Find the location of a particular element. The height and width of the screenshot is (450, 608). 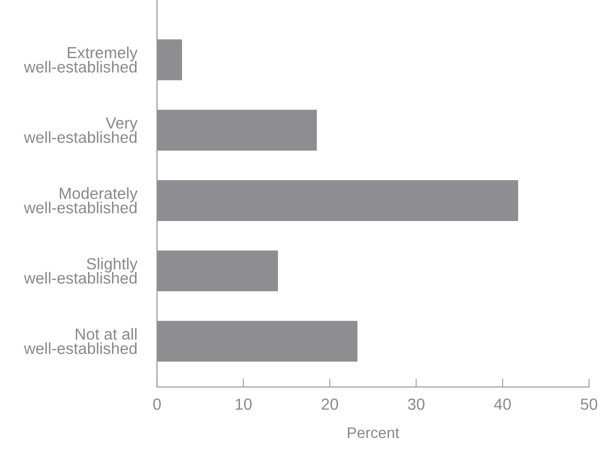

x-tick-label: 10 is located at coordinates (244, 404).